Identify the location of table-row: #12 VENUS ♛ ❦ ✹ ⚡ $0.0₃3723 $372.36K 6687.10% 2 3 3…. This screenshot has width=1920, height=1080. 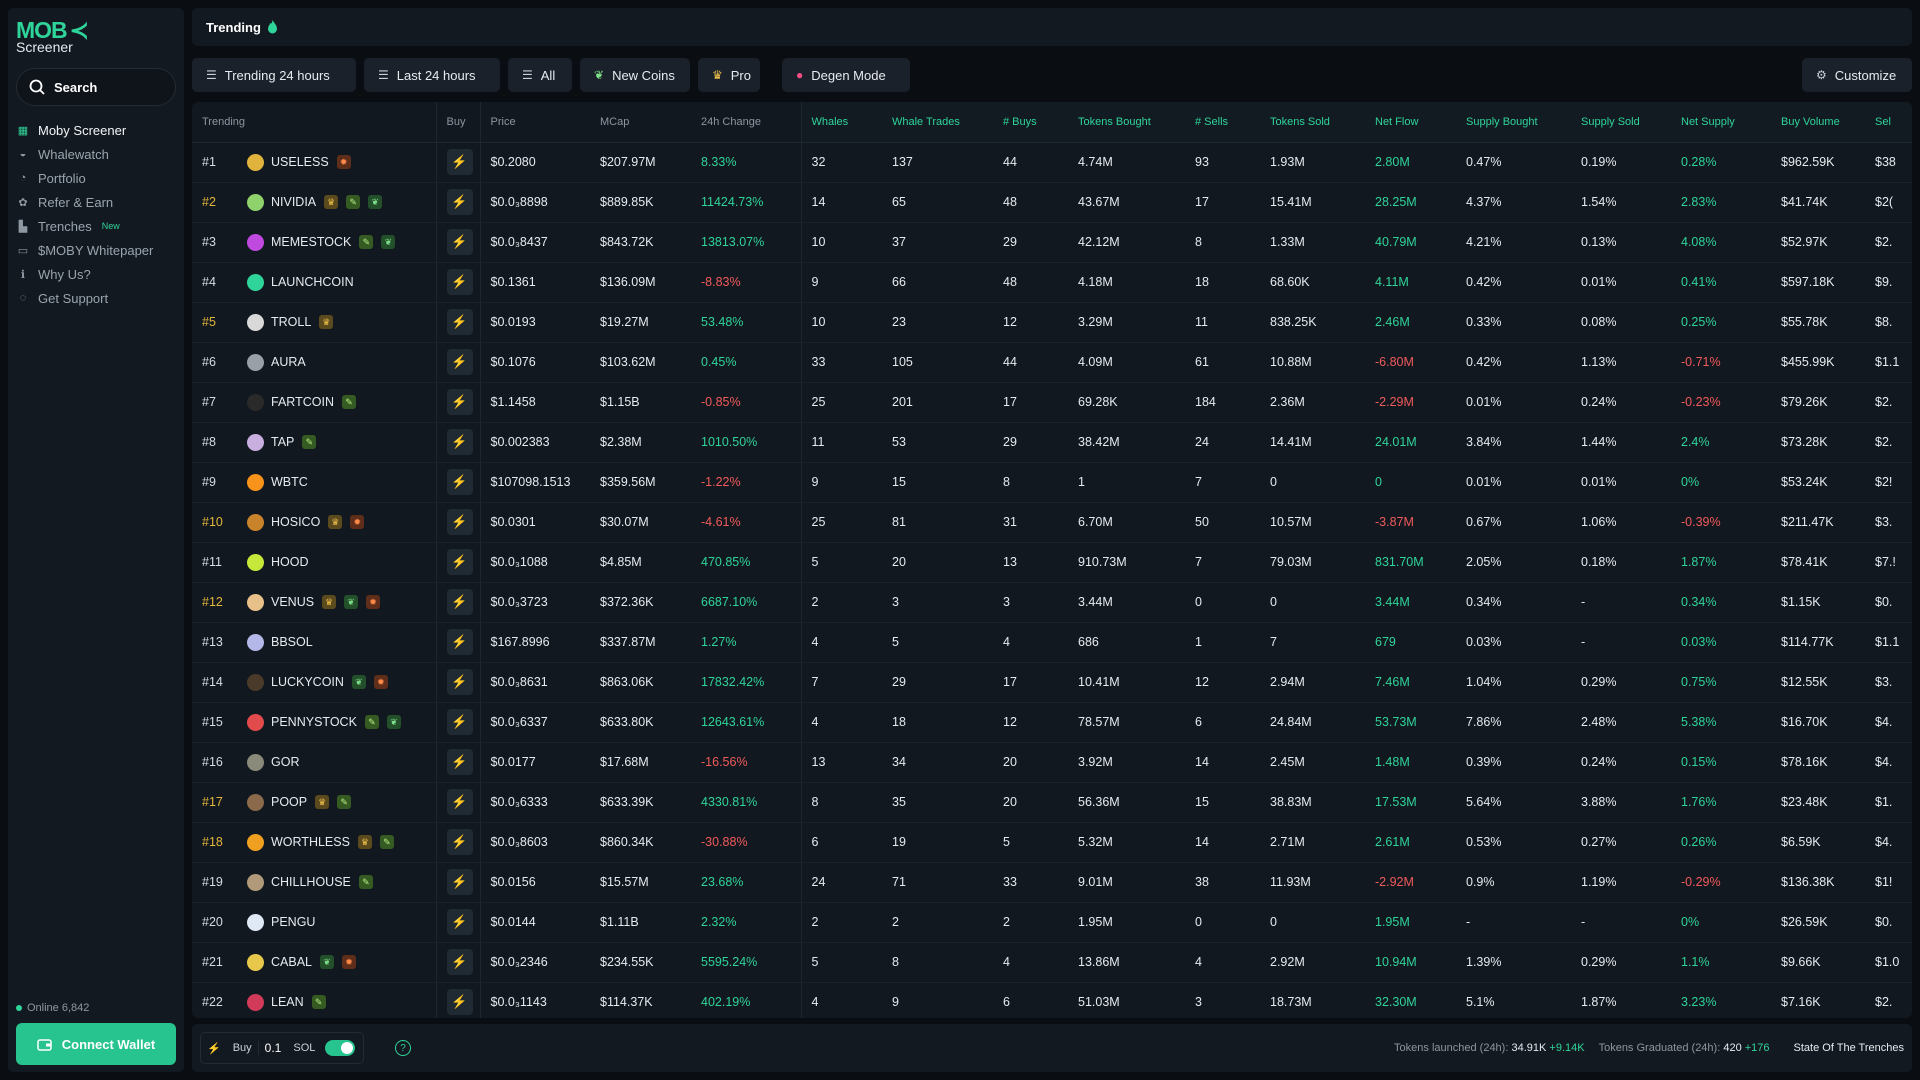
(1052, 602).